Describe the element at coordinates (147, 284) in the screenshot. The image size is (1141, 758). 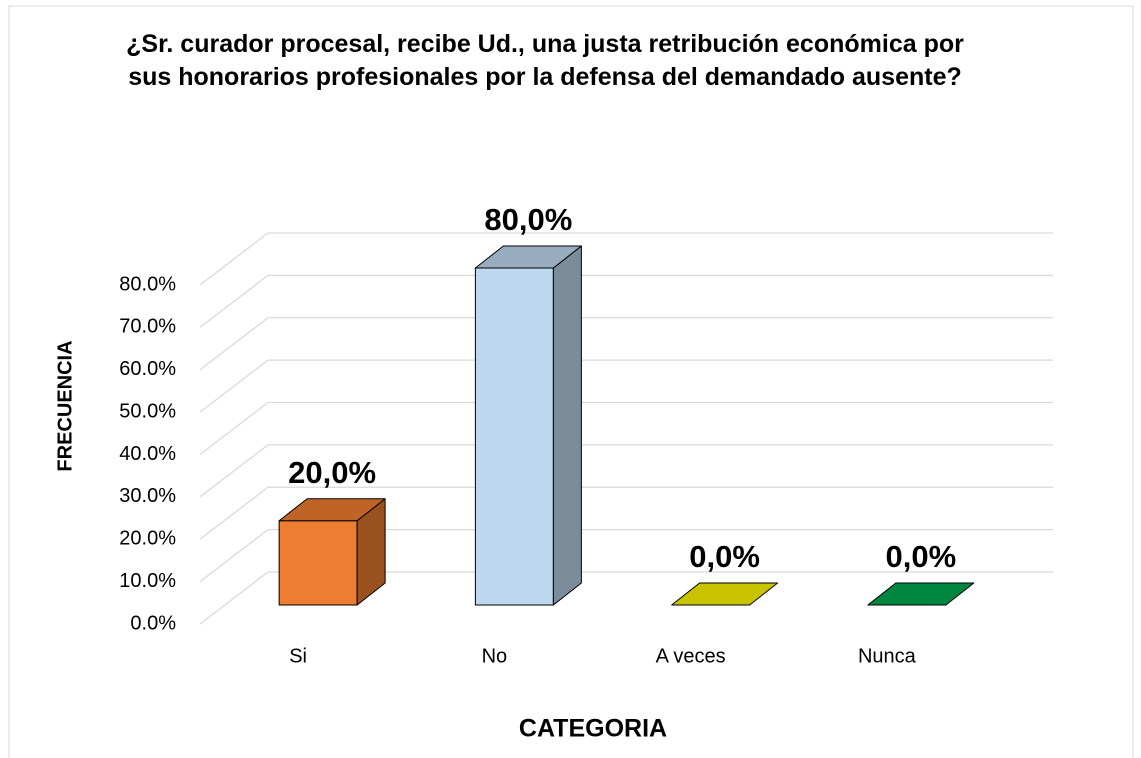
I see `y-tick-label: 80.0%` at that location.